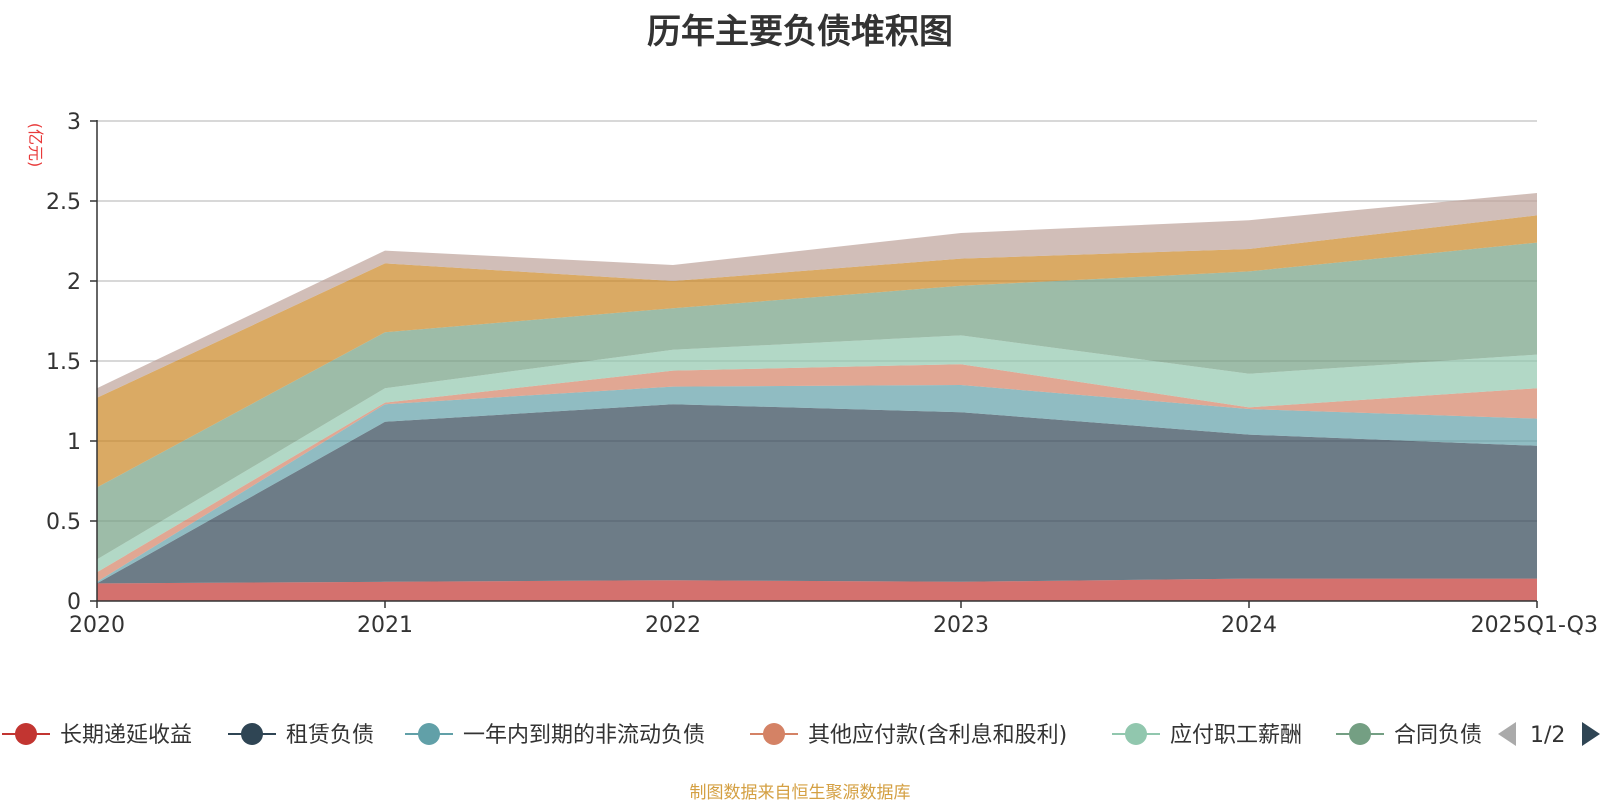 The width and height of the screenshot is (1600, 803). Describe the element at coordinates (63, 202) in the screenshot. I see `y-tick-label: 2.5` at that location.